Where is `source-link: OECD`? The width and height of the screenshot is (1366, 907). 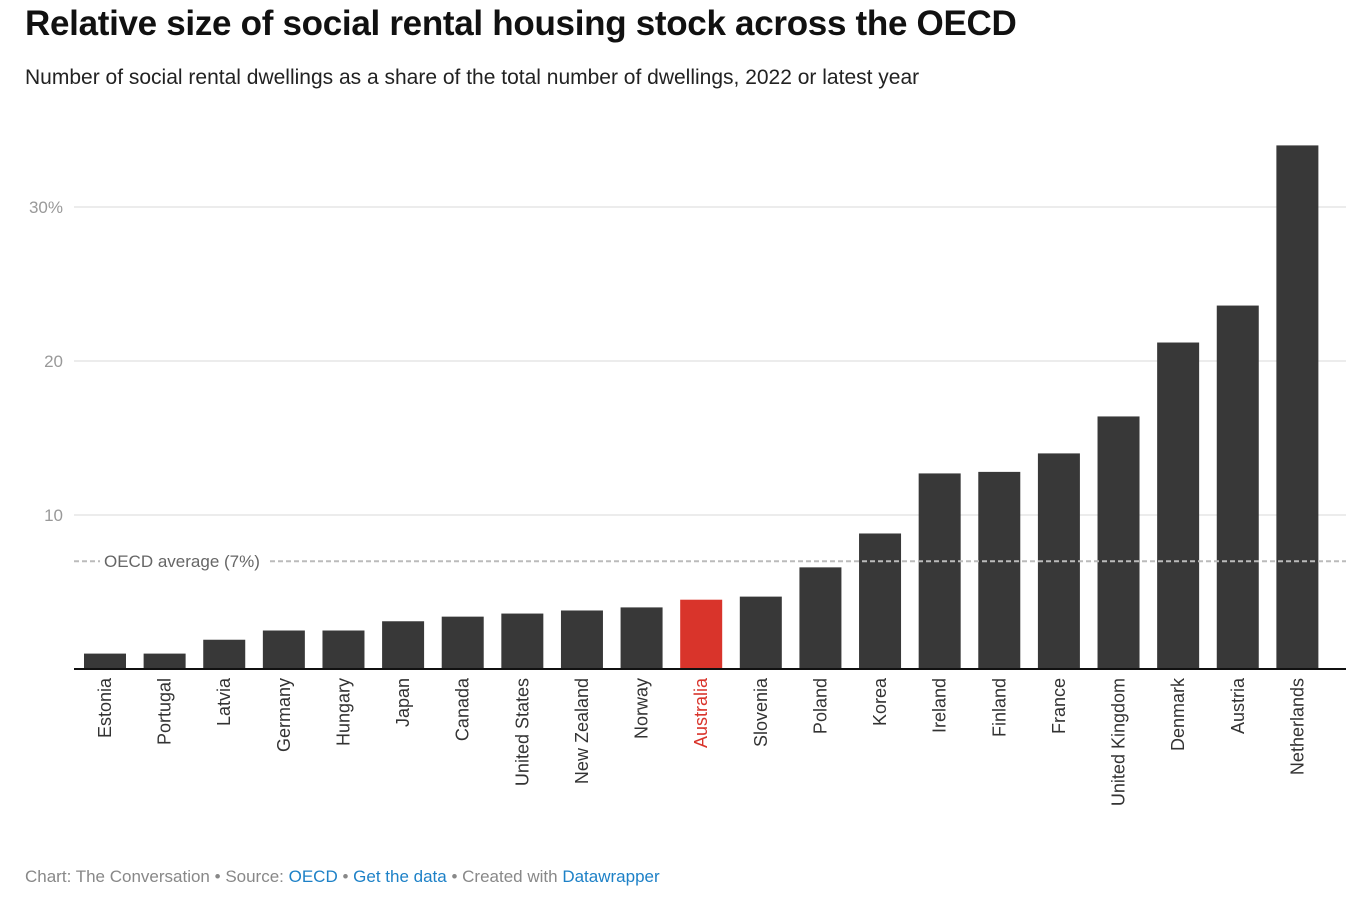 source-link: OECD is located at coordinates (313, 876).